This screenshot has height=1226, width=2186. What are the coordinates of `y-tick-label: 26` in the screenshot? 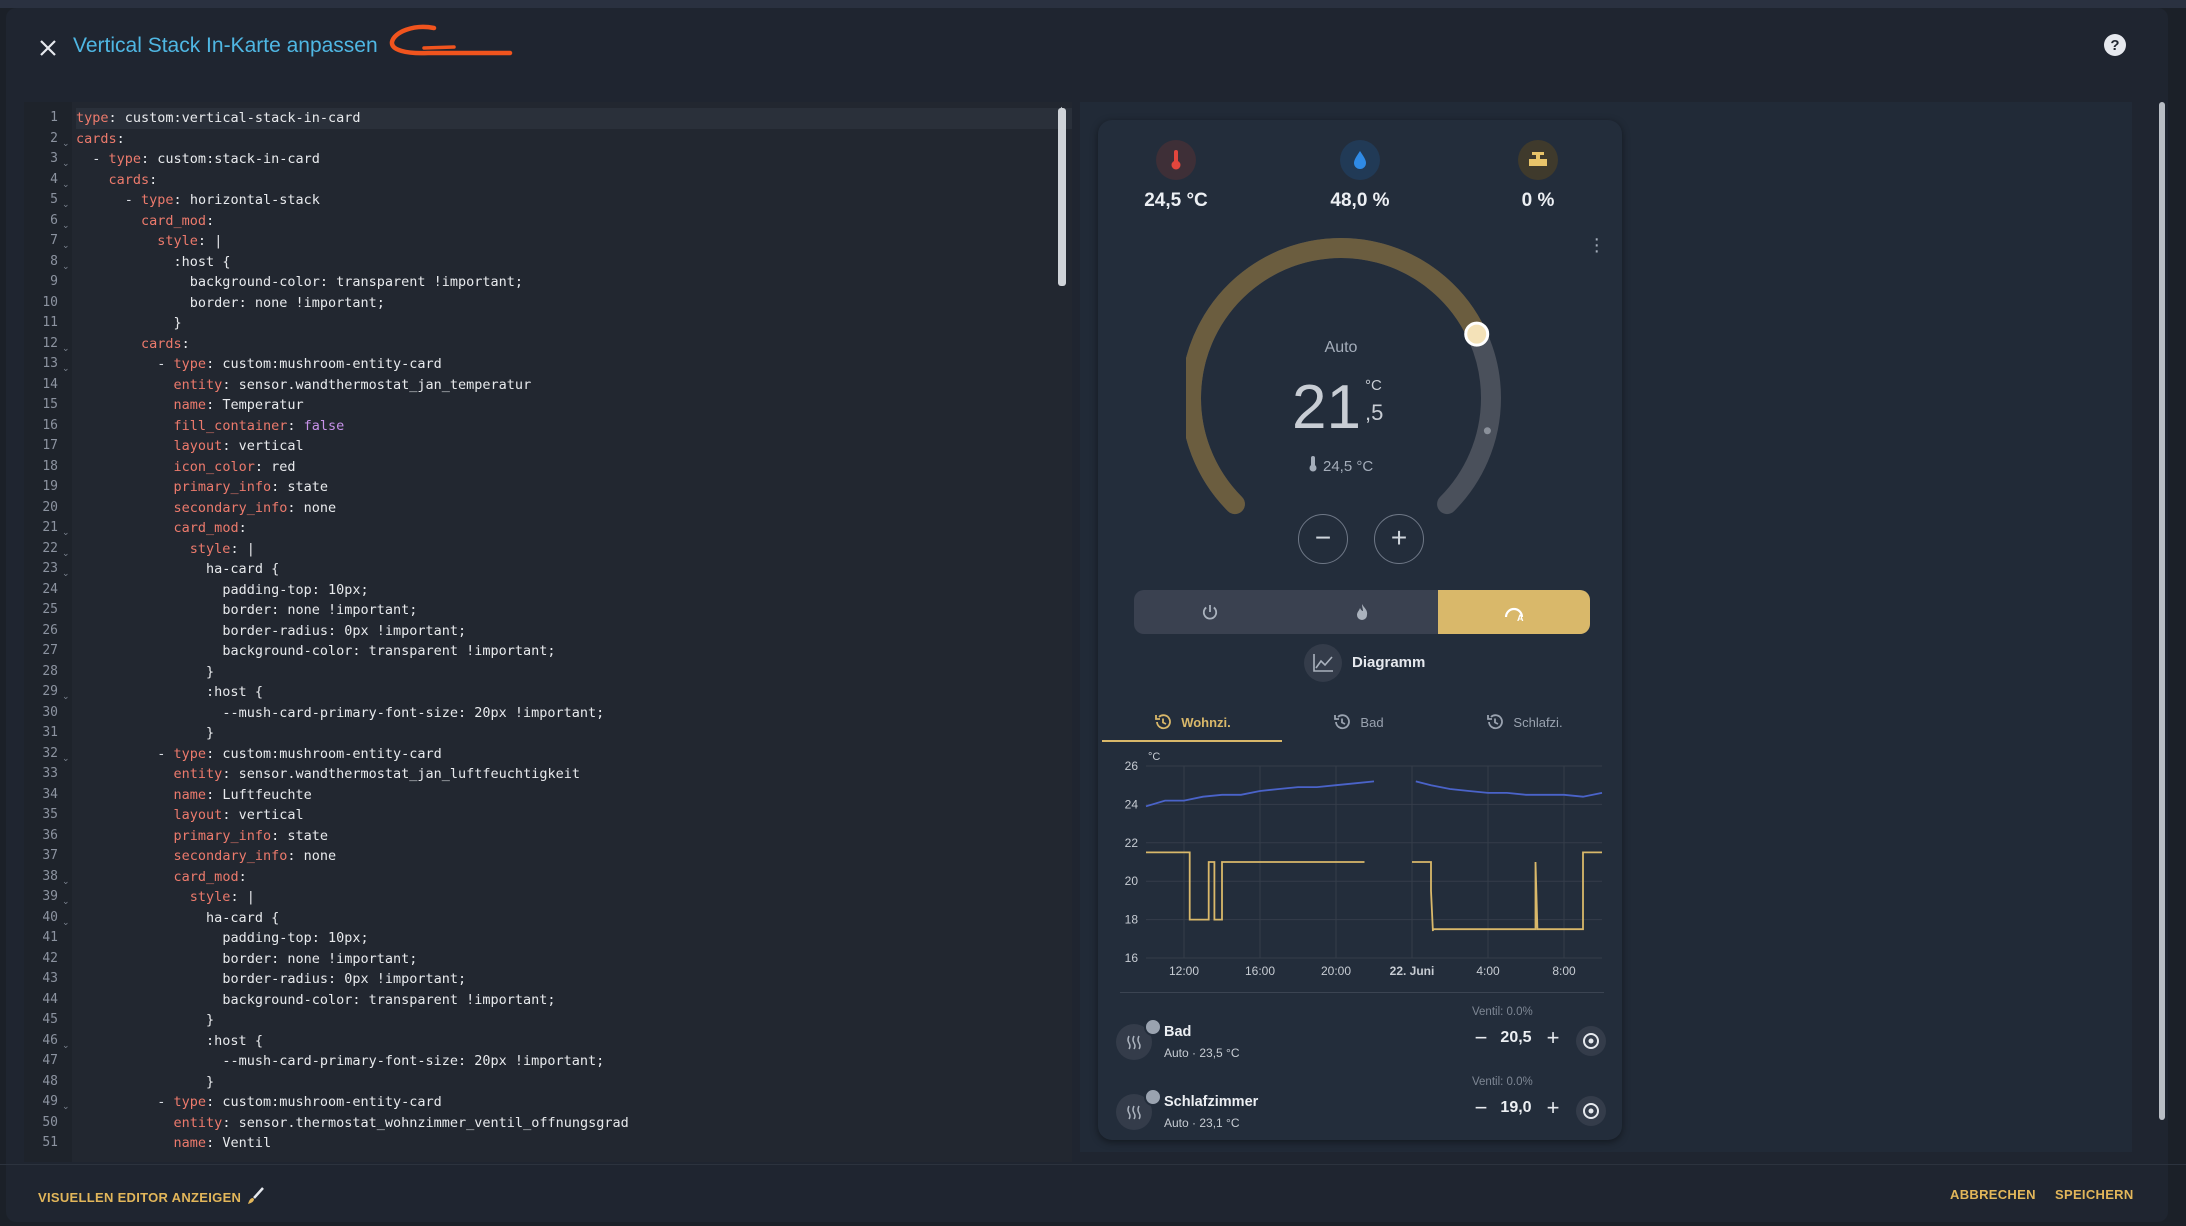 It's located at (1132, 766).